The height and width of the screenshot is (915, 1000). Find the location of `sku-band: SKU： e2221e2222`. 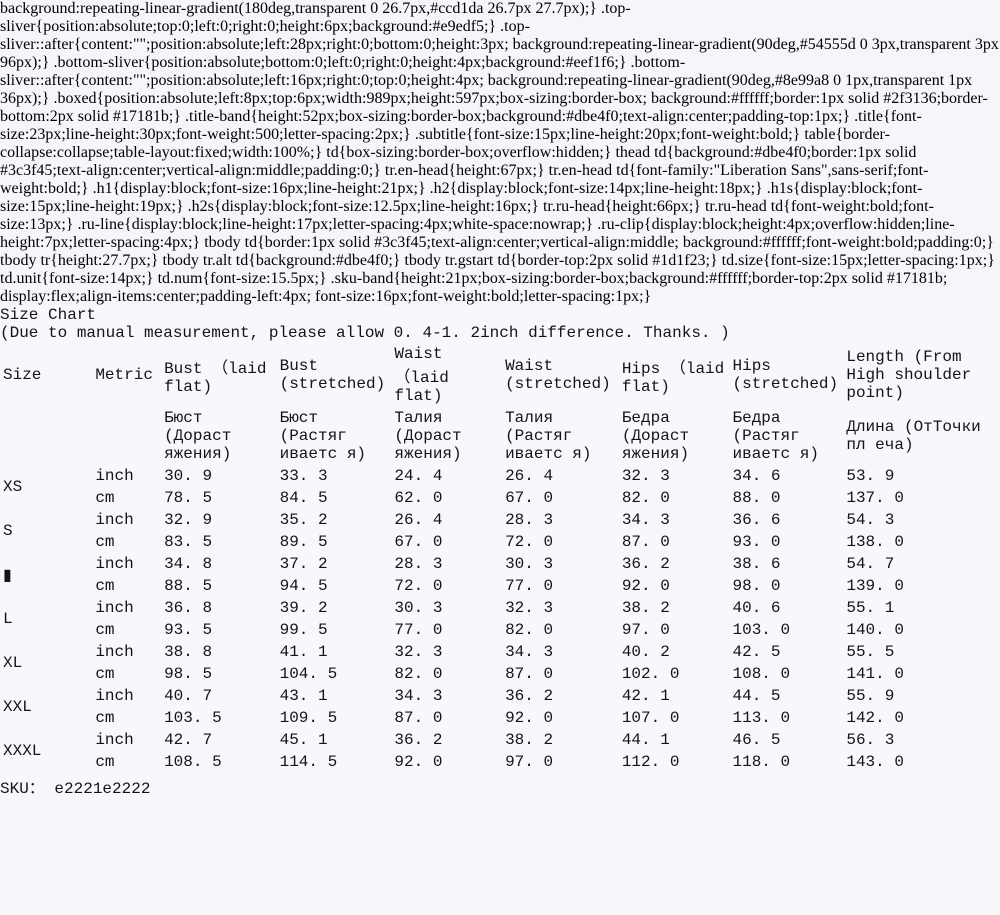

sku-band: SKU： e2221e2222 is located at coordinates (500, 786).